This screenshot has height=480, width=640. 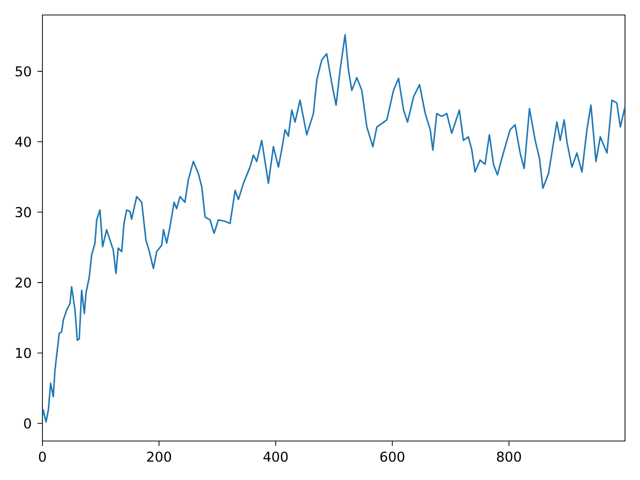 What do you see at coordinates (23, 353) in the screenshot?
I see `y-tick-label: 10` at bounding box center [23, 353].